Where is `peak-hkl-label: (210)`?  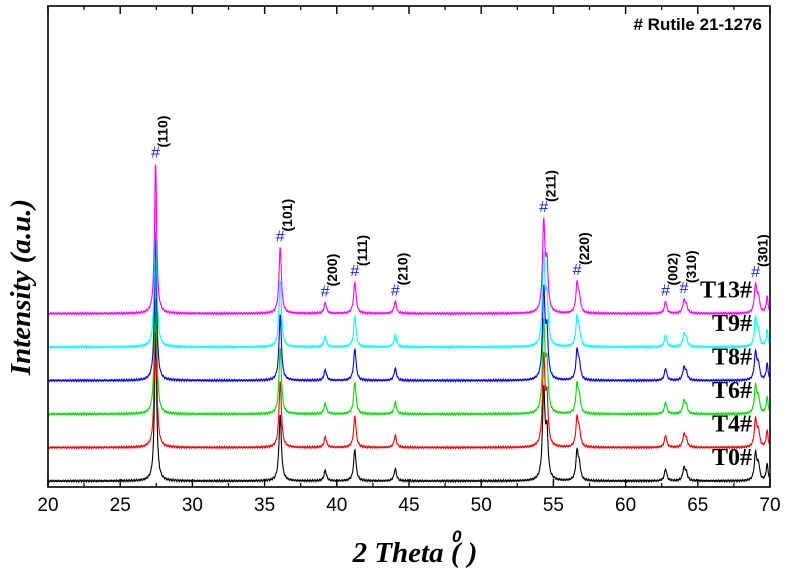
peak-hkl-label: (210) is located at coordinates (402, 269).